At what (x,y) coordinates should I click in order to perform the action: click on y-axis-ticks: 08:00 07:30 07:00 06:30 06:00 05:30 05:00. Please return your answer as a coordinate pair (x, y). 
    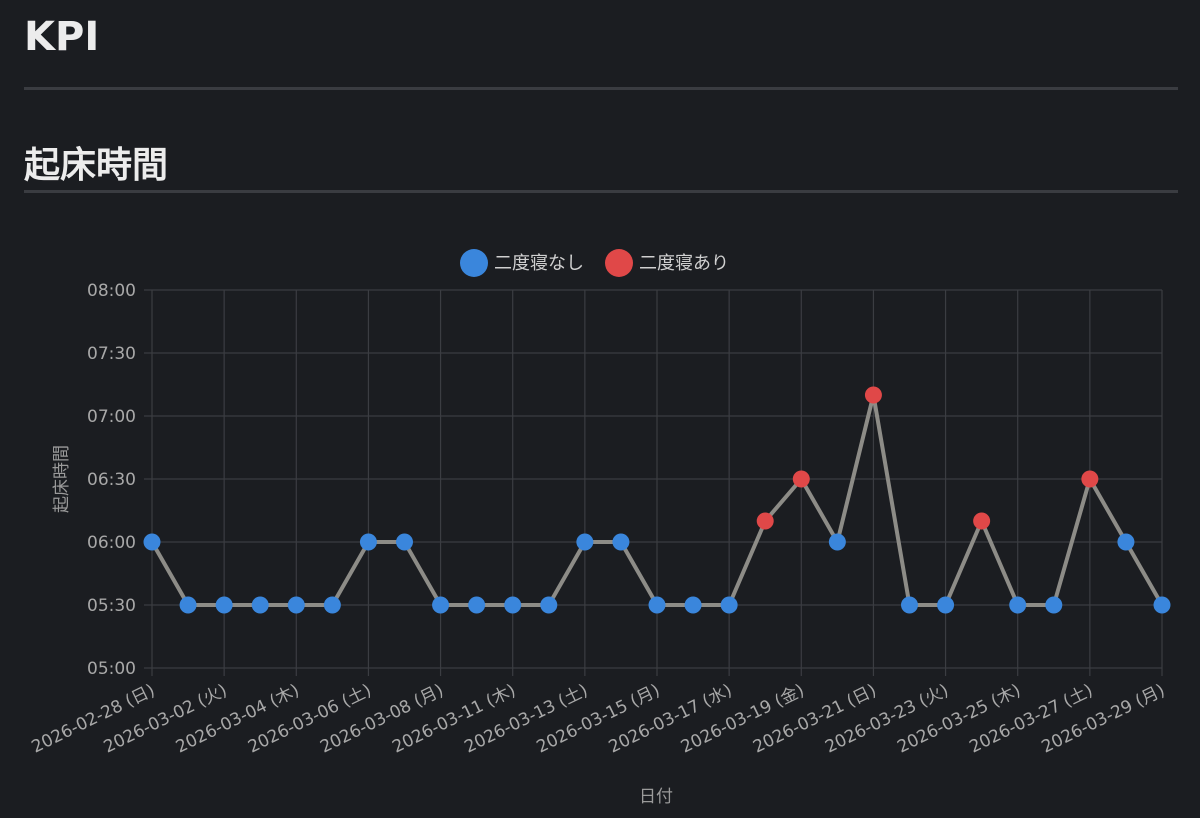
    Looking at the image, I should click on (111, 480).